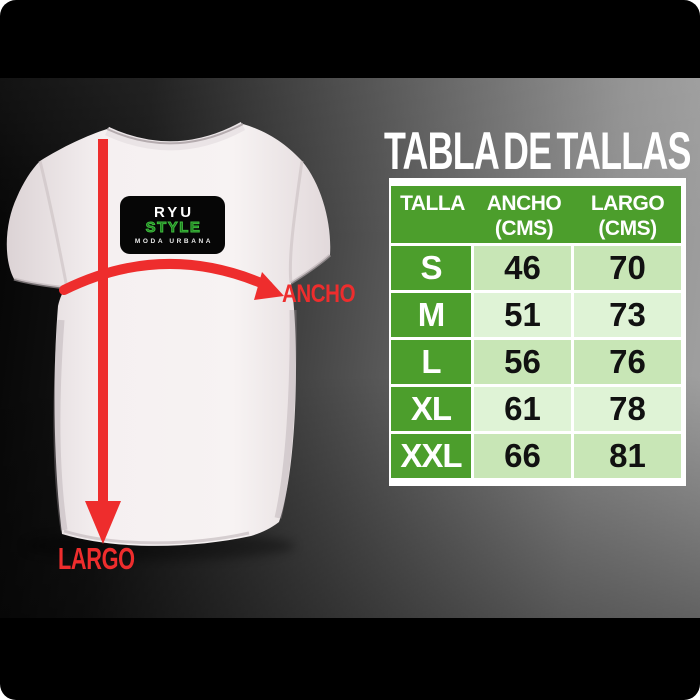 Image resolution: width=700 pixels, height=700 pixels. I want to click on body-left-shading, so click(60, 425).